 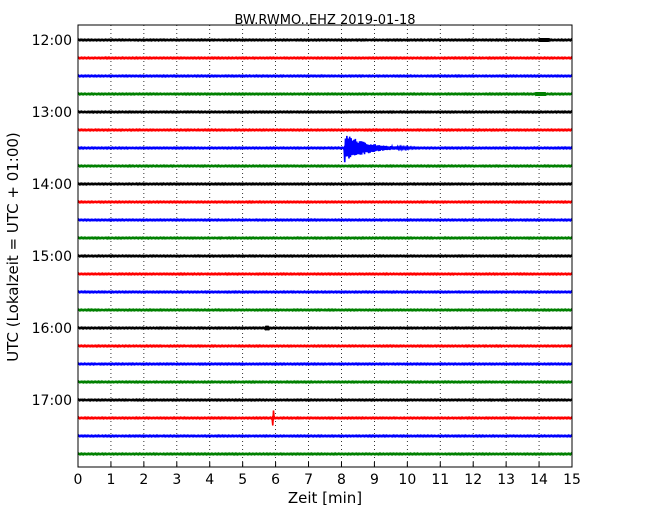 What do you see at coordinates (78, 480) in the screenshot?
I see `x-tick-label-0: 0` at bounding box center [78, 480].